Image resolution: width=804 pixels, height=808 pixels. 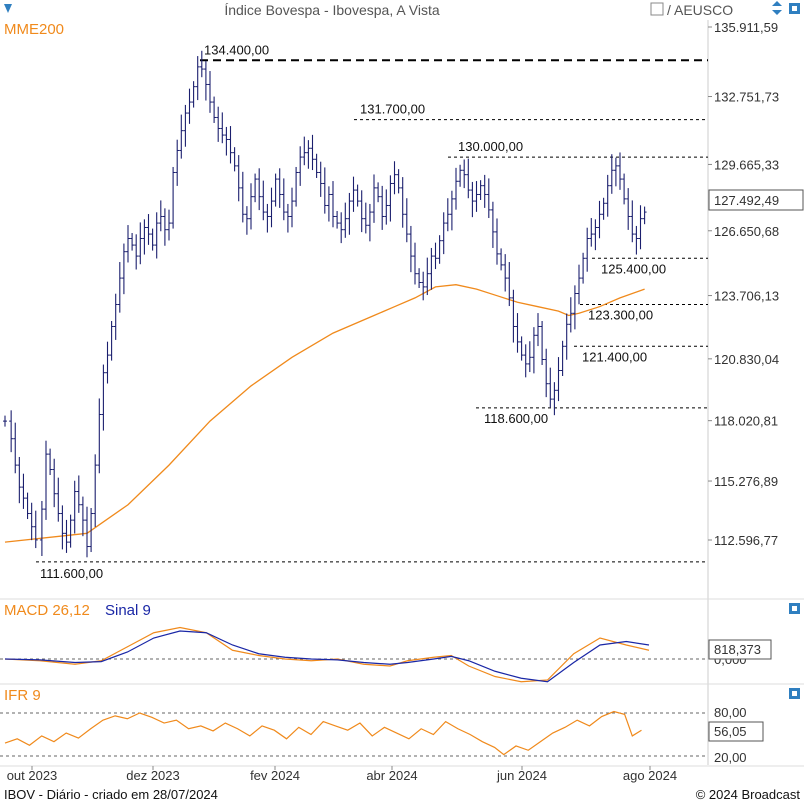 What do you see at coordinates (34, 29) in the screenshot?
I see `ma-label: MME200` at bounding box center [34, 29].